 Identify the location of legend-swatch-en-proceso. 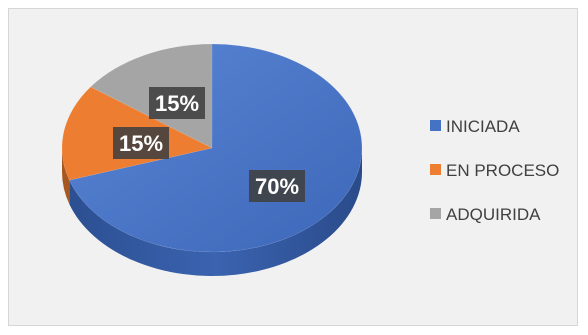
(435, 169).